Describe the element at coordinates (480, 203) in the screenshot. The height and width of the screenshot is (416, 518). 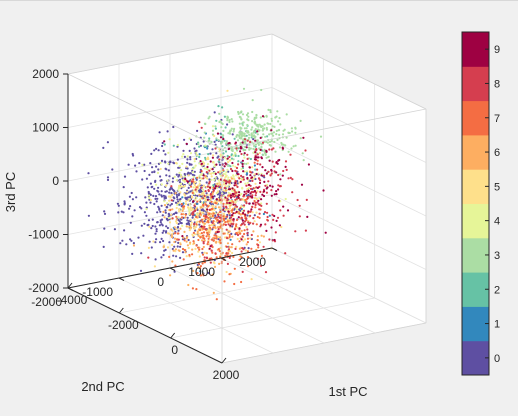
I see `colorbar: 0 1 2 3 4 5 6 7 8 9` at that location.